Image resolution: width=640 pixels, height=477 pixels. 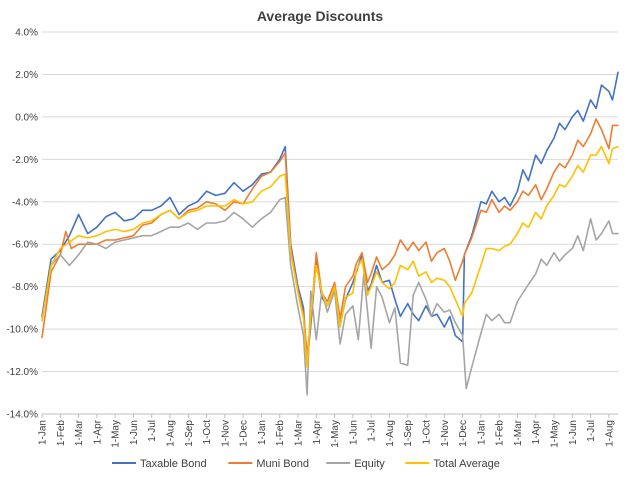 I want to click on legend-label-taxable-bond: Taxable Bond, so click(x=173, y=464).